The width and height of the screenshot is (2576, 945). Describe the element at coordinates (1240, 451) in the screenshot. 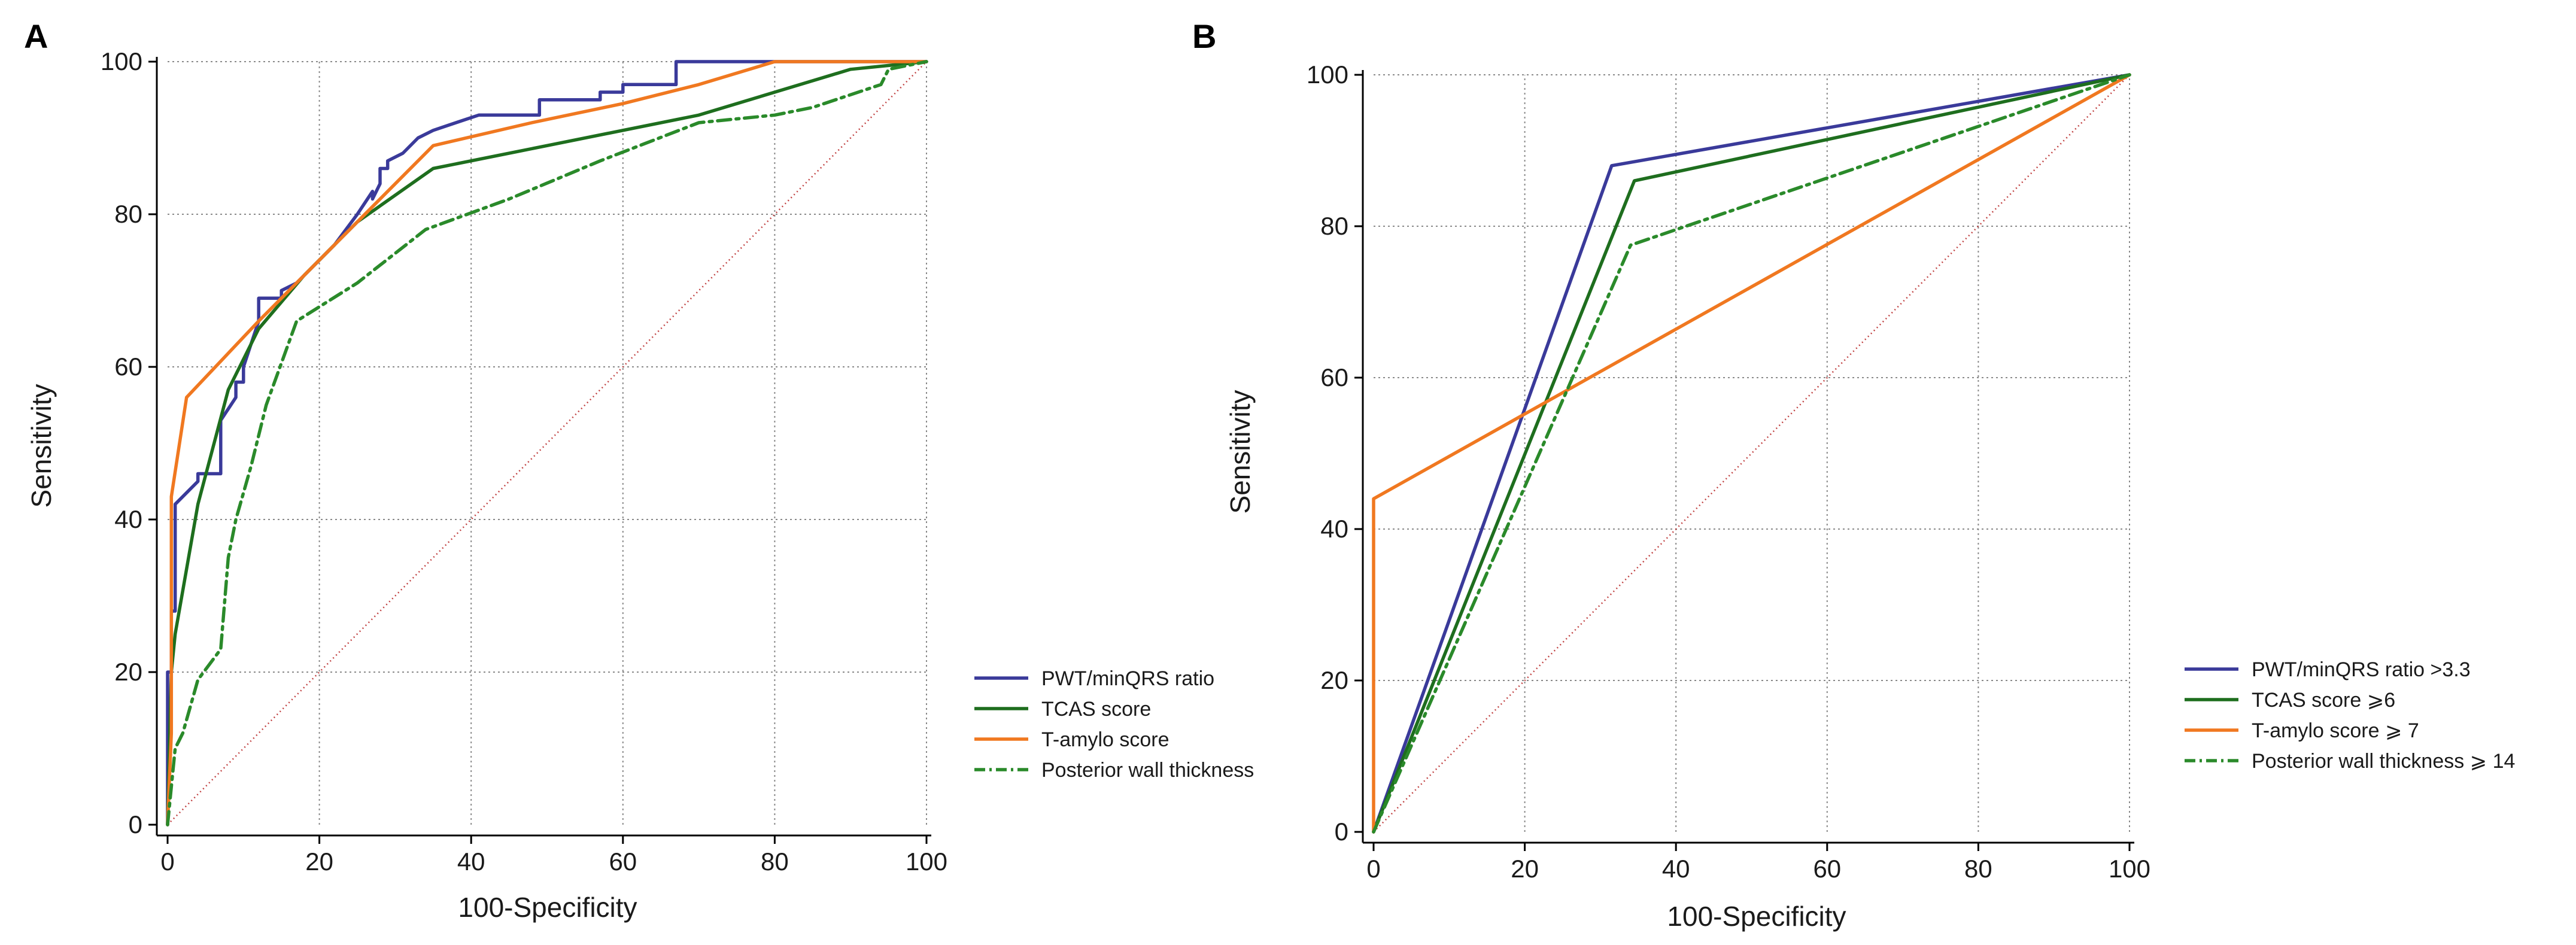

I see `y-axis-label-b: Sensitivity` at that location.